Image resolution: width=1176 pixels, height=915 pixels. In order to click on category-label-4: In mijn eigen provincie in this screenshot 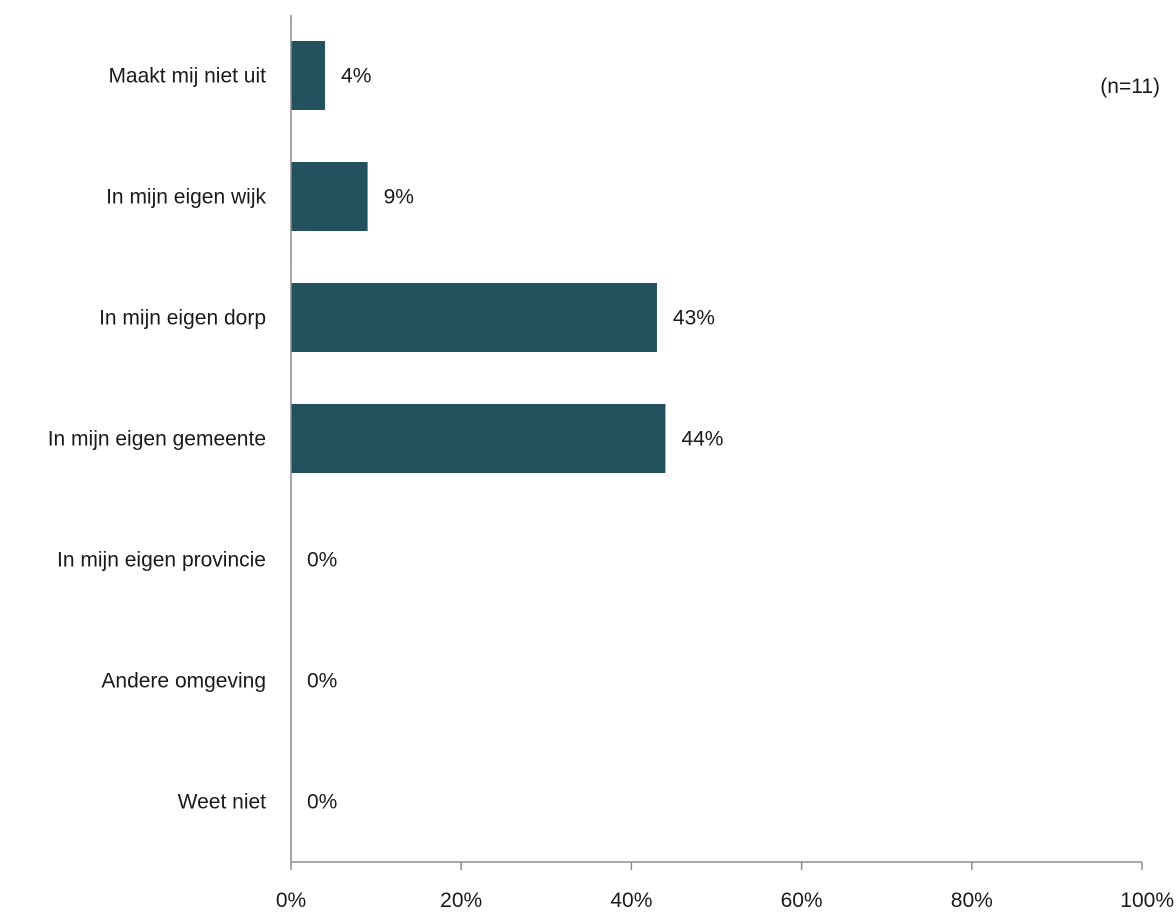, I will do `click(161, 560)`.